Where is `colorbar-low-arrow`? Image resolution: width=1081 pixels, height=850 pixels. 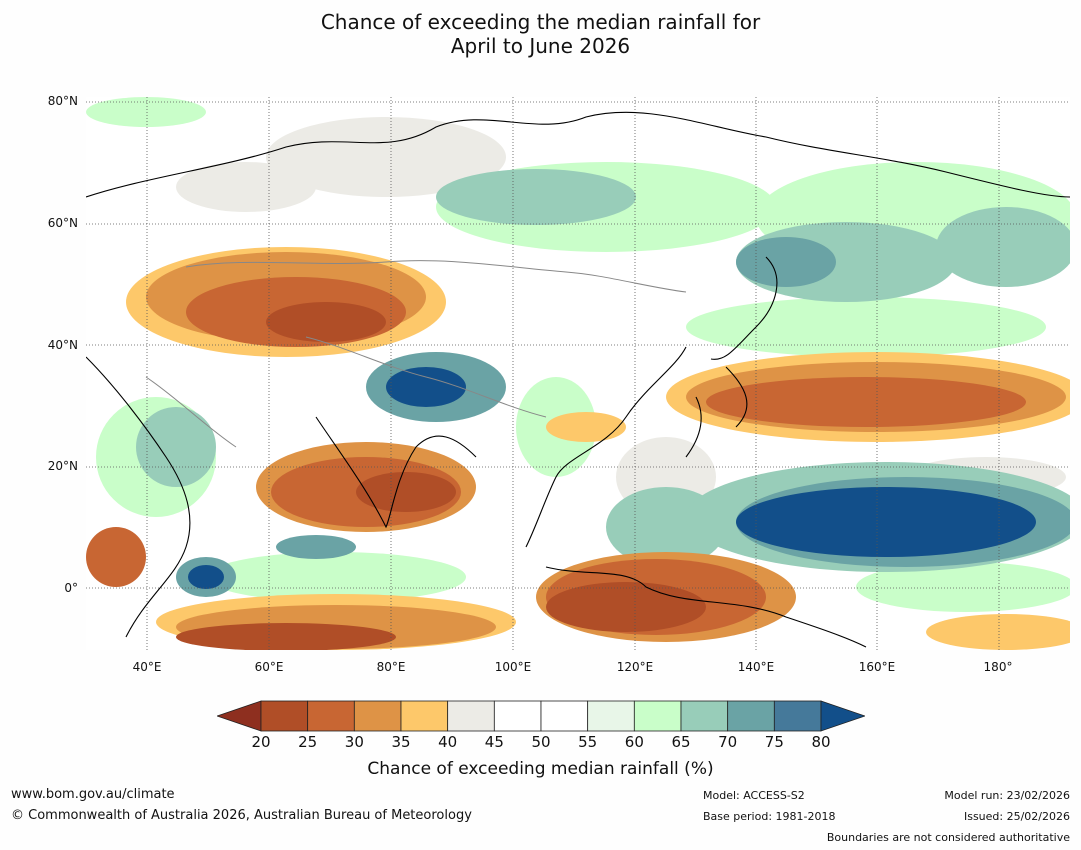
colorbar-low-arrow is located at coordinates (239, 716).